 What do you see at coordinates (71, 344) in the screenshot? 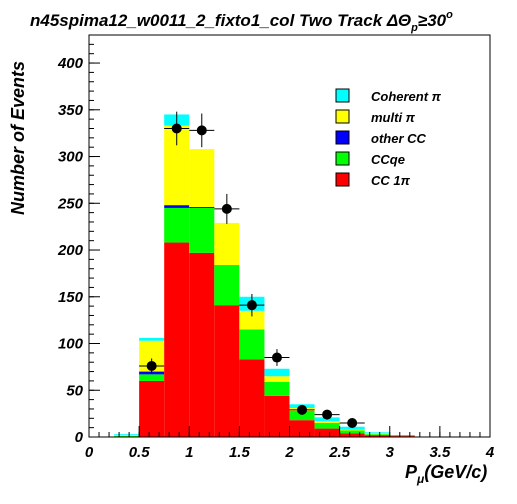
I see `y-tick-label: 100` at bounding box center [71, 344].